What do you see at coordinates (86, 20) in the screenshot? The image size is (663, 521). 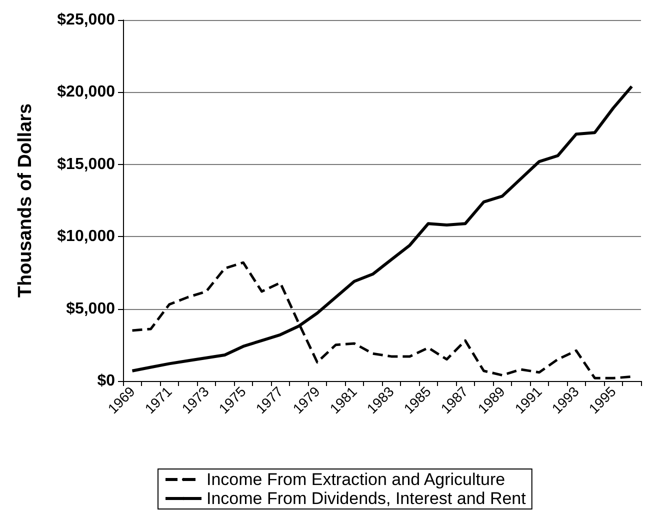 I see `y-tick-label: $25,000` at bounding box center [86, 20].